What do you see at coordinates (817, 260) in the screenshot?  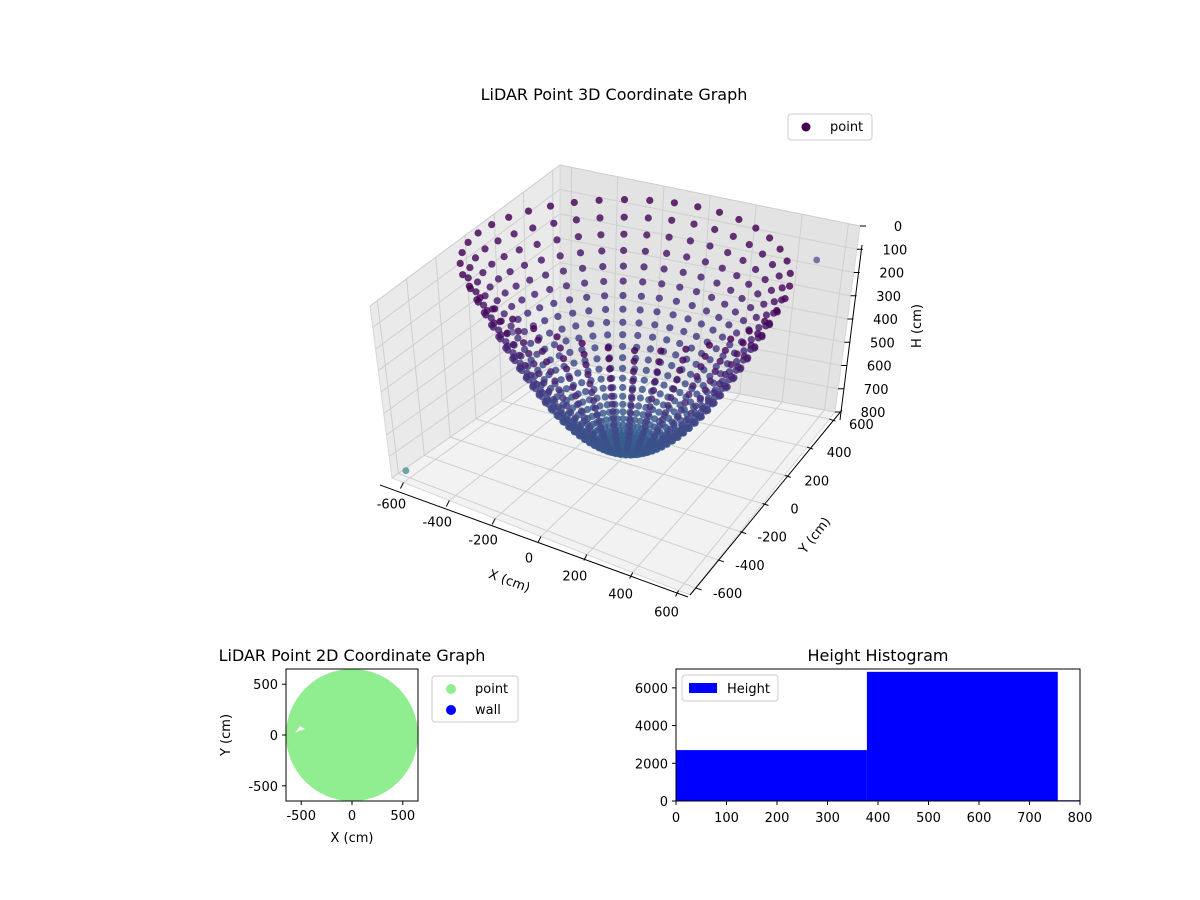 I see `outlier-point-3d` at bounding box center [817, 260].